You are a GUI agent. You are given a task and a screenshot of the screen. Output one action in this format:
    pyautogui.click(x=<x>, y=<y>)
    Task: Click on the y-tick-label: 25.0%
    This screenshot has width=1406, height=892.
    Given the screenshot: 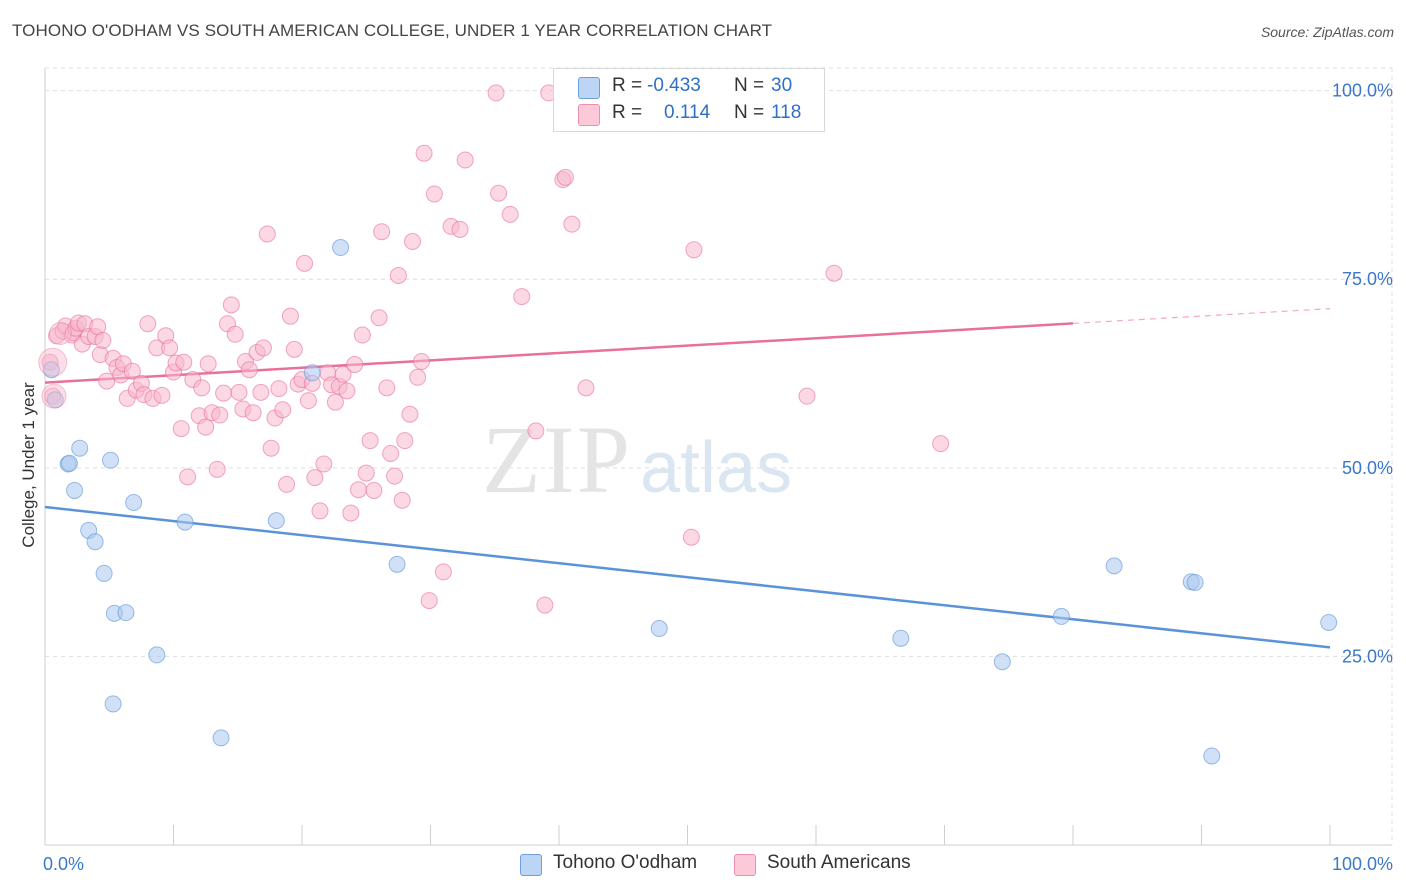 What is the action you would take?
    pyautogui.click(x=1367, y=656)
    